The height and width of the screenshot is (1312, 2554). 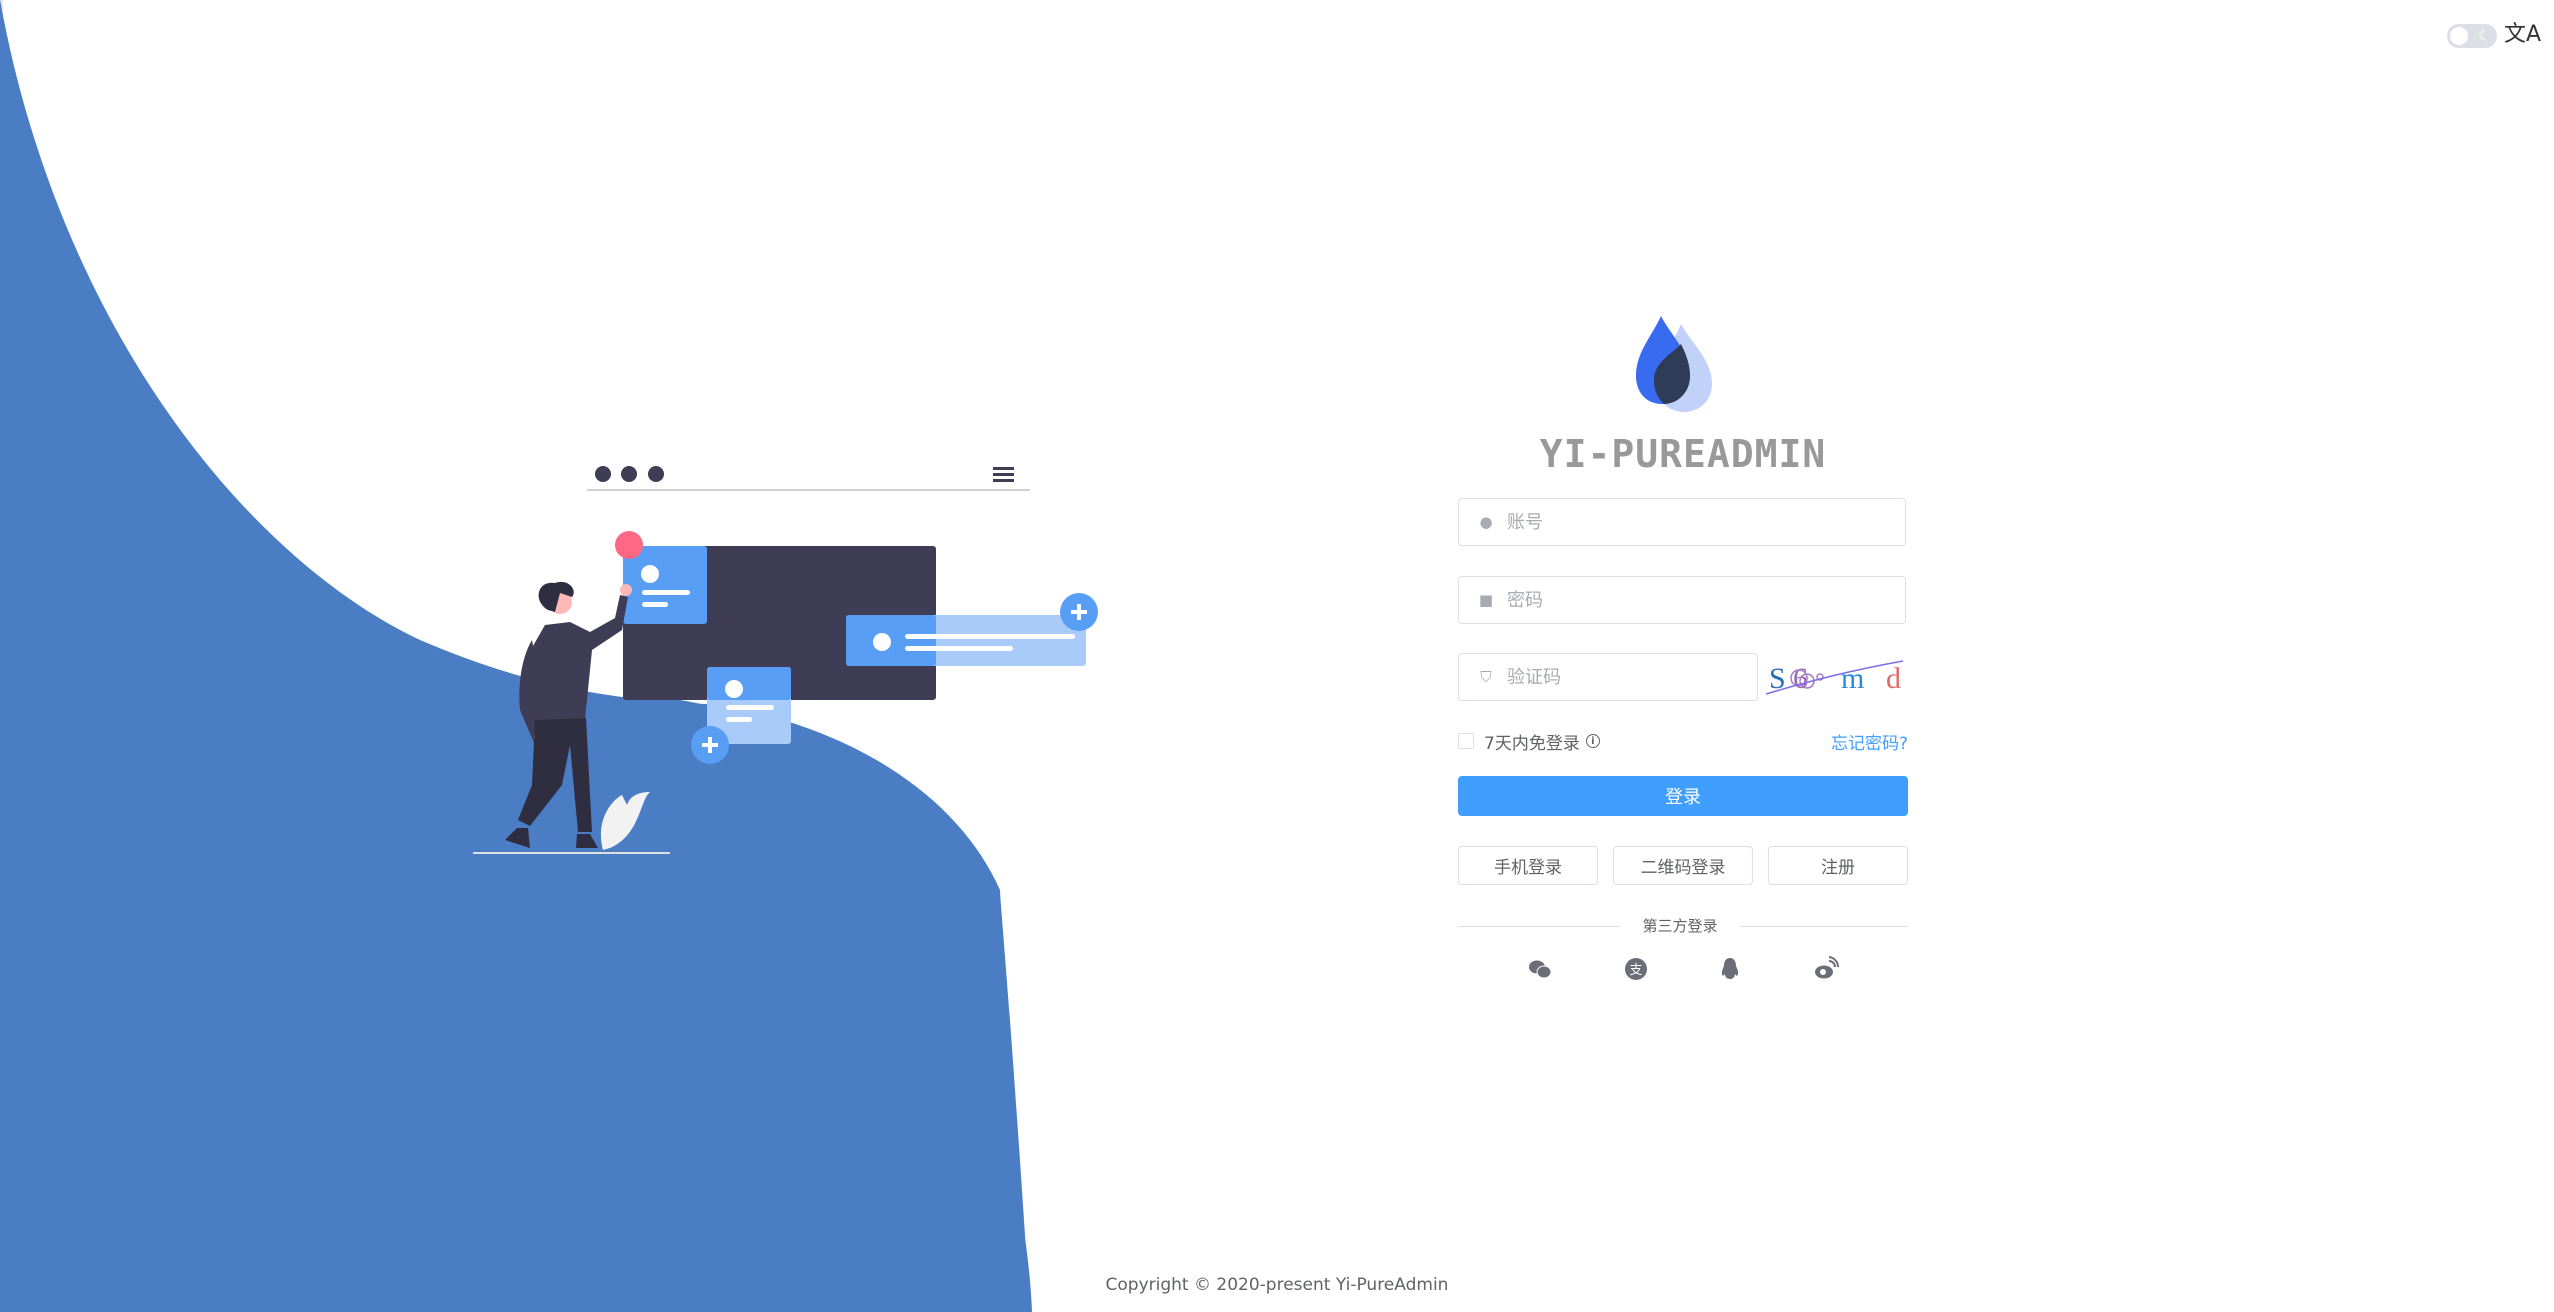 I want to click on qrcode-login-button: 二维码登录, so click(x=1683, y=865).